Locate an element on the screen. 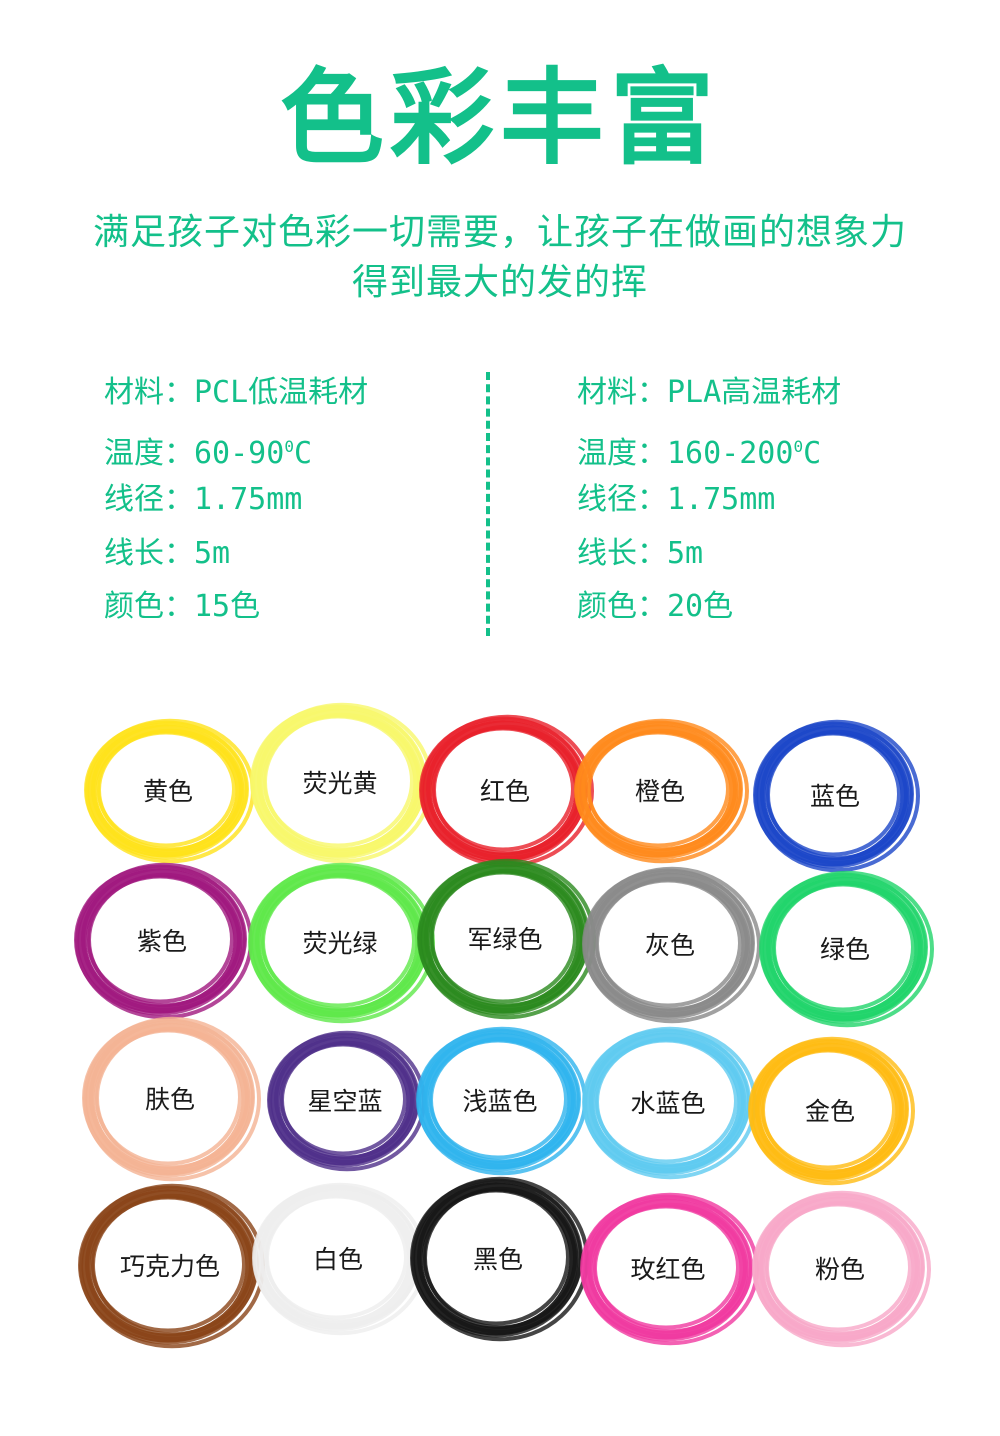  spec-value: 15色 is located at coordinates (227, 606).